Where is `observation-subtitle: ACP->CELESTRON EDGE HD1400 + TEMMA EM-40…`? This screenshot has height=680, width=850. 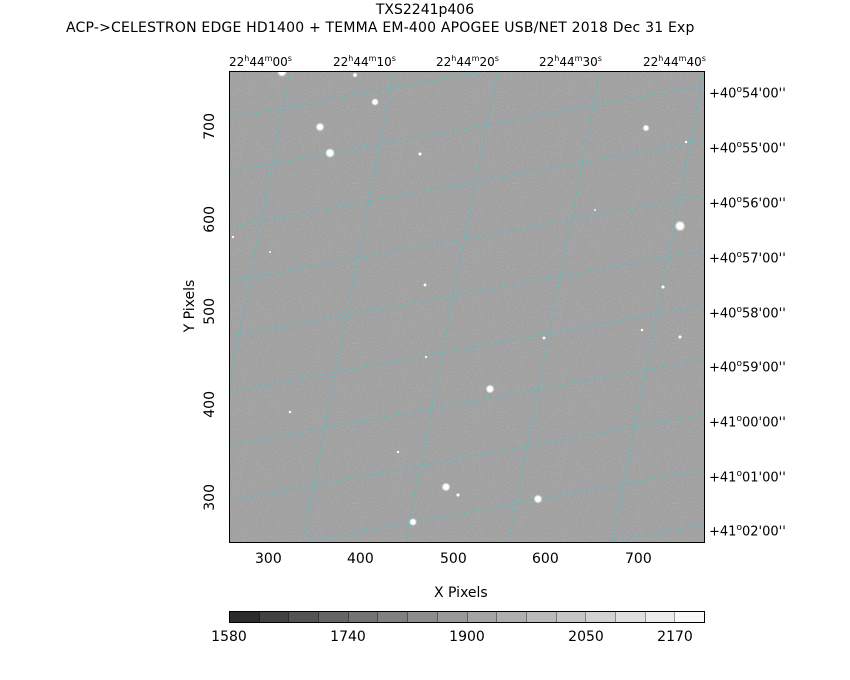
observation-subtitle: ACP->CELESTRON EDGE HD1400 + TEMMA EM-40… is located at coordinates (380, 28).